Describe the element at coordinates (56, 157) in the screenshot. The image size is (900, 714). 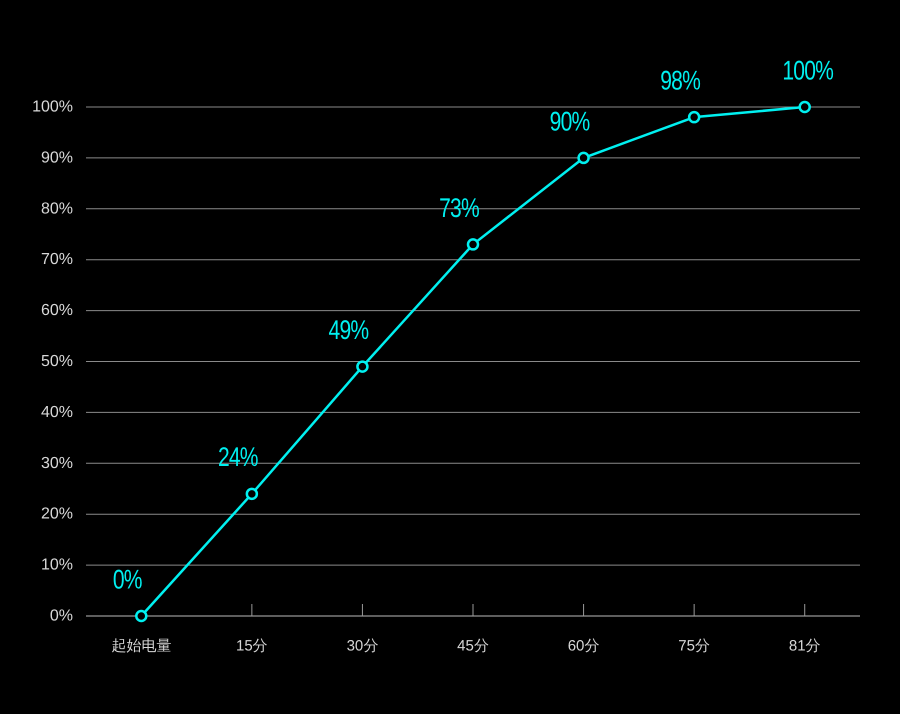
I see `y-tick-label: 90%` at that location.